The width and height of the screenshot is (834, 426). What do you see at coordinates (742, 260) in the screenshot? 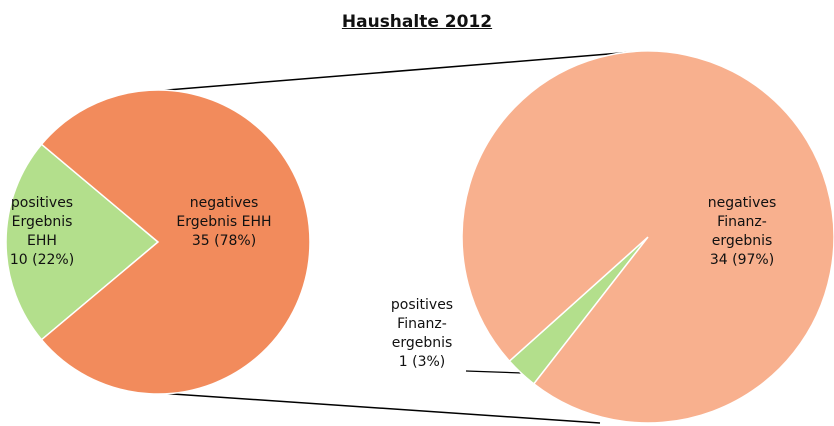
I see `slice-value-label: 34 (97%)` at bounding box center [742, 260].